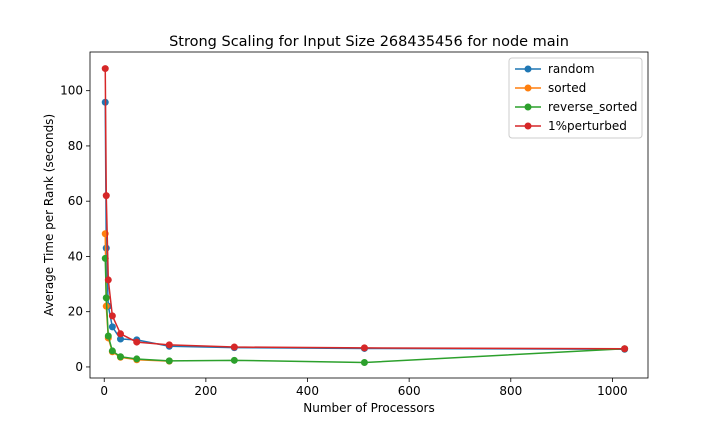  I want to click on x-axis: 0 200 400 600 800 1000, so click(364, 388).